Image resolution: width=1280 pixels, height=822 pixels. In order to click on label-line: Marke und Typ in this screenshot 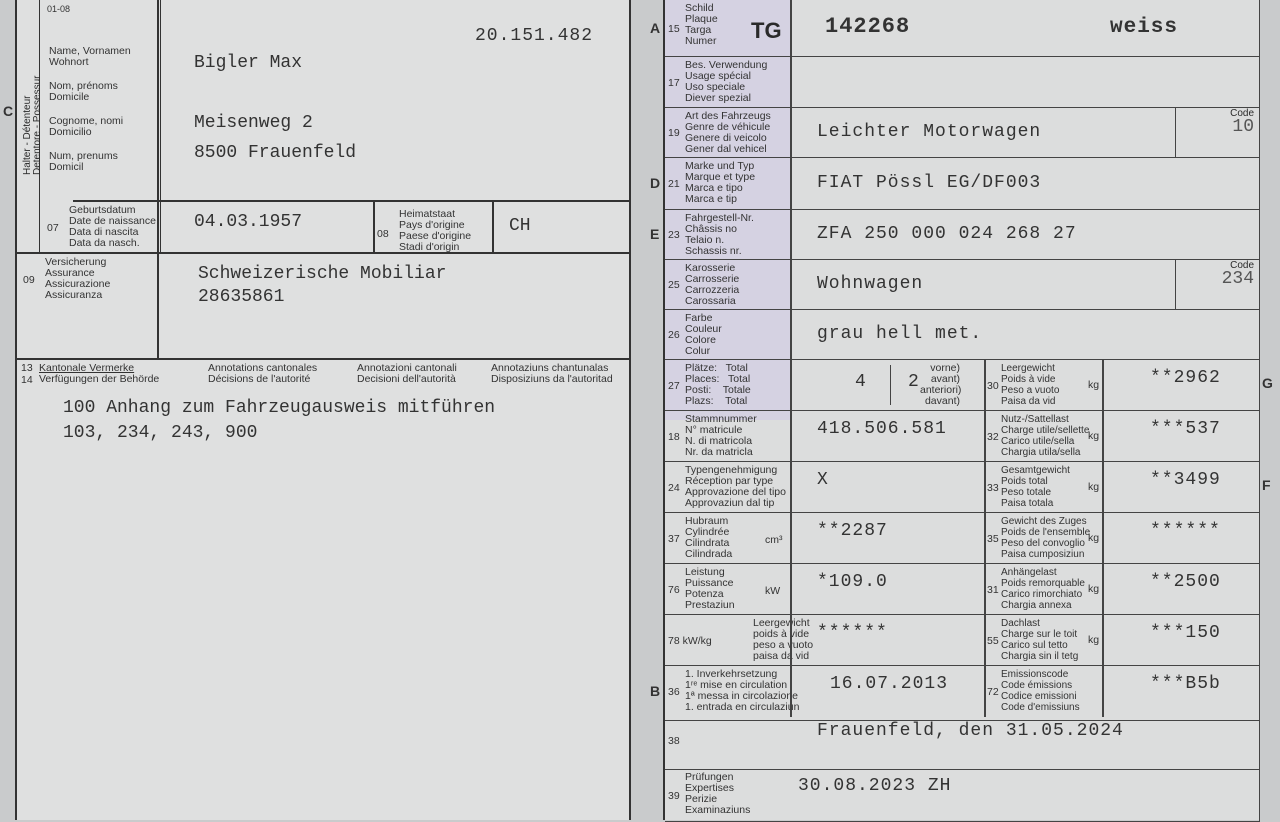, I will do `click(720, 166)`.